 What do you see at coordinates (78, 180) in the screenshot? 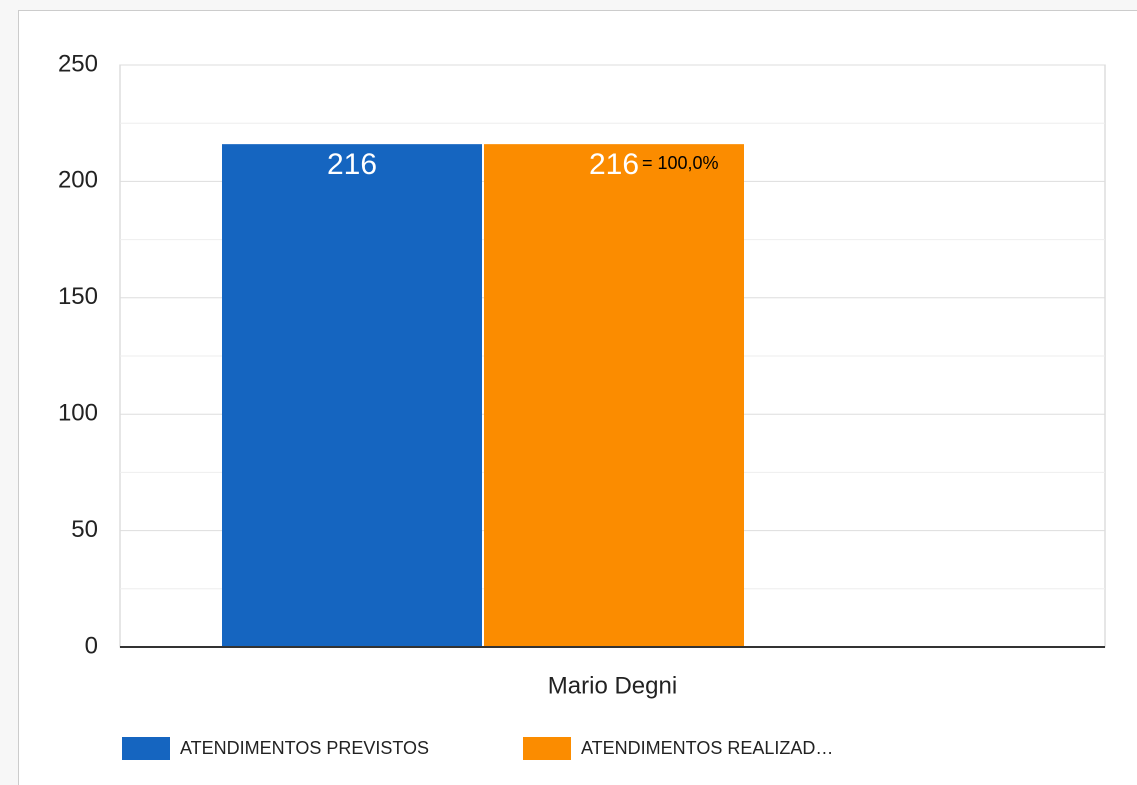
I see `y-tick-label: 200` at bounding box center [78, 180].